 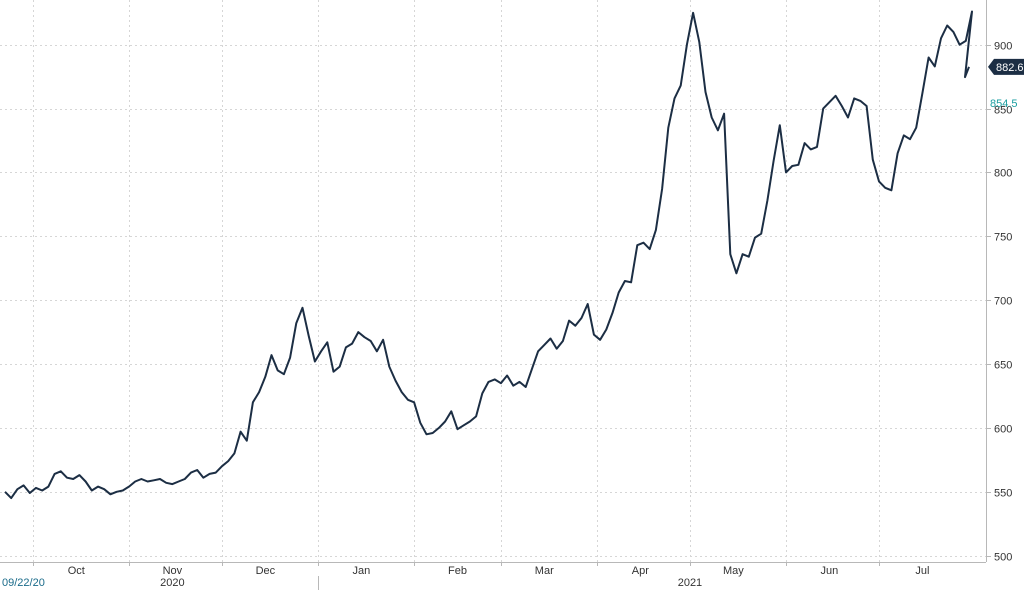 What do you see at coordinates (1003, 430) in the screenshot?
I see `y-tick-label: 600` at bounding box center [1003, 430].